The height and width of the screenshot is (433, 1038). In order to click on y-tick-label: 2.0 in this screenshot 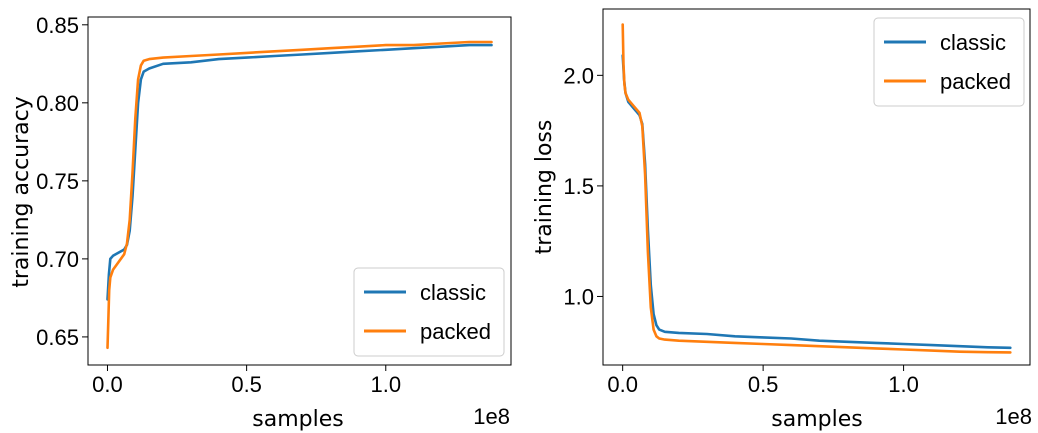, I will do `click(578, 75)`.